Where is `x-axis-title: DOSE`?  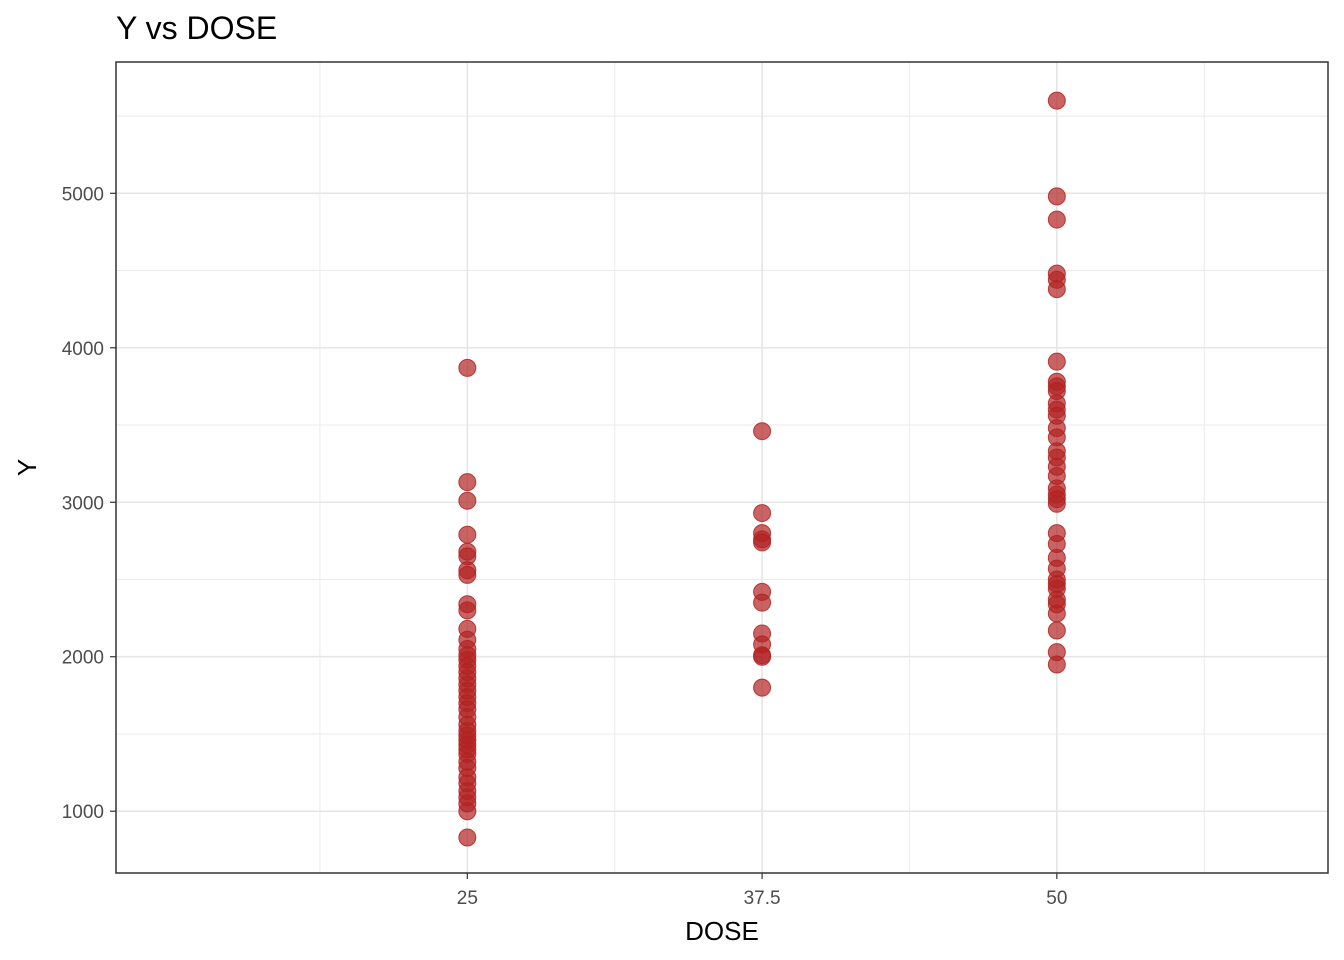
x-axis-title: DOSE is located at coordinates (722, 931).